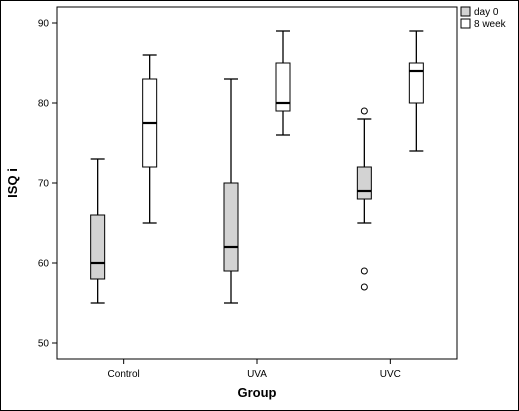 This screenshot has width=519, height=411. I want to click on y-axis: 50 60 70 80 90, so click(47, 184).